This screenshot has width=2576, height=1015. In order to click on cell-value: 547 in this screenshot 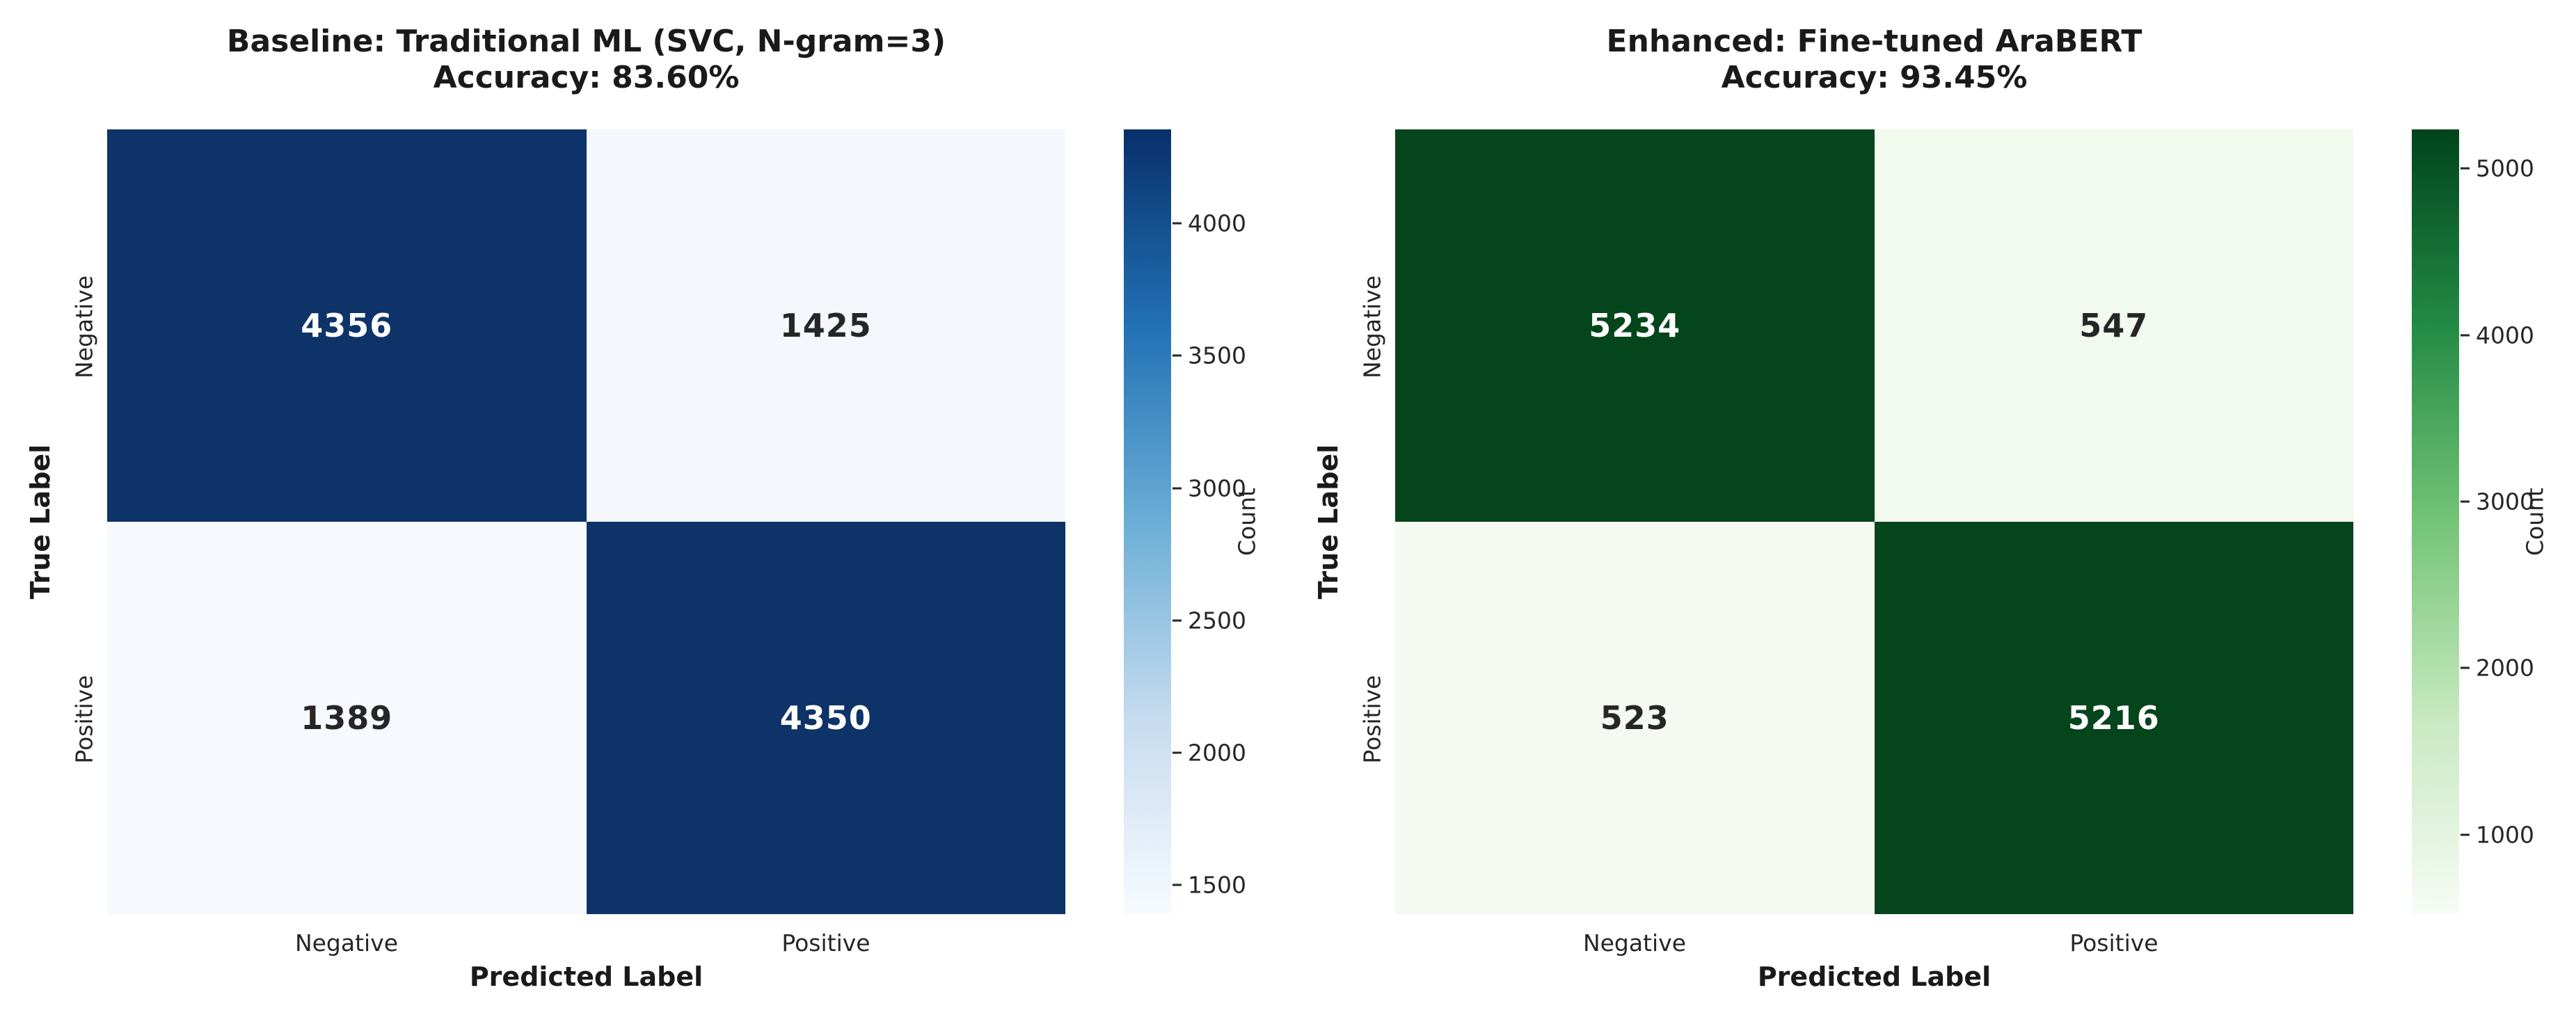, I will do `click(2114, 325)`.